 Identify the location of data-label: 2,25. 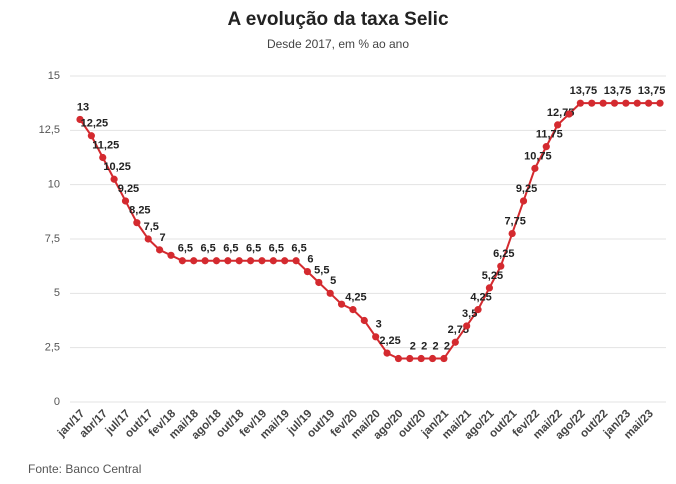
(389, 341).